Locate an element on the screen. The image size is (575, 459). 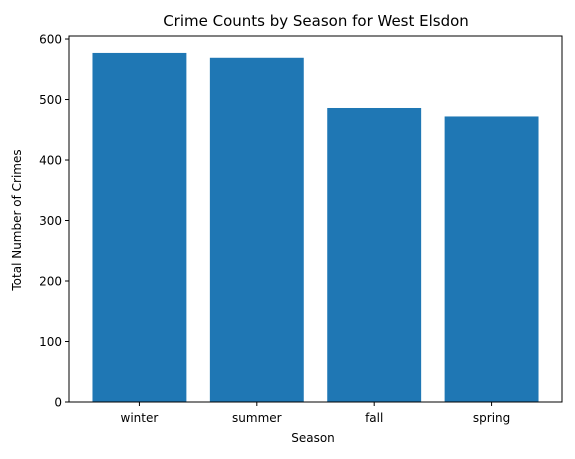
x-tick-label-winter: winter is located at coordinates (140, 418).